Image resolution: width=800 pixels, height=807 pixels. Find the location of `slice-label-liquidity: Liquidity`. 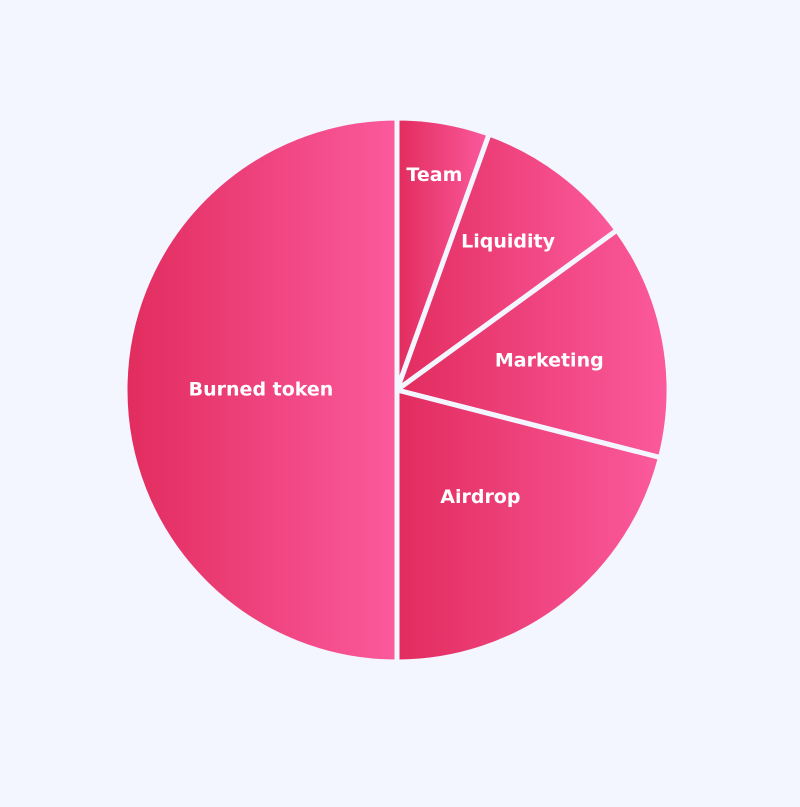

slice-label-liquidity: Liquidity is located at coordinates (508, 242).